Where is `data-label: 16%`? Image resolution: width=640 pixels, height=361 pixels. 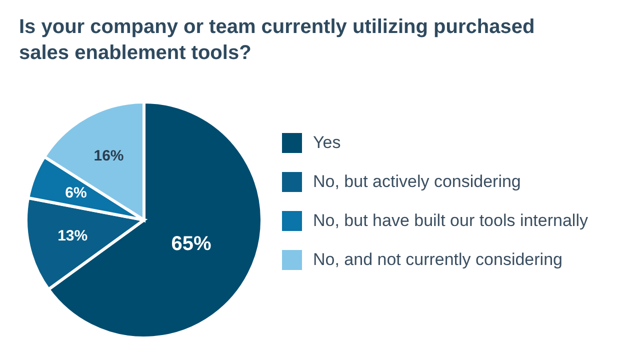
data-label: 16% is located at coordinates (109, 155).